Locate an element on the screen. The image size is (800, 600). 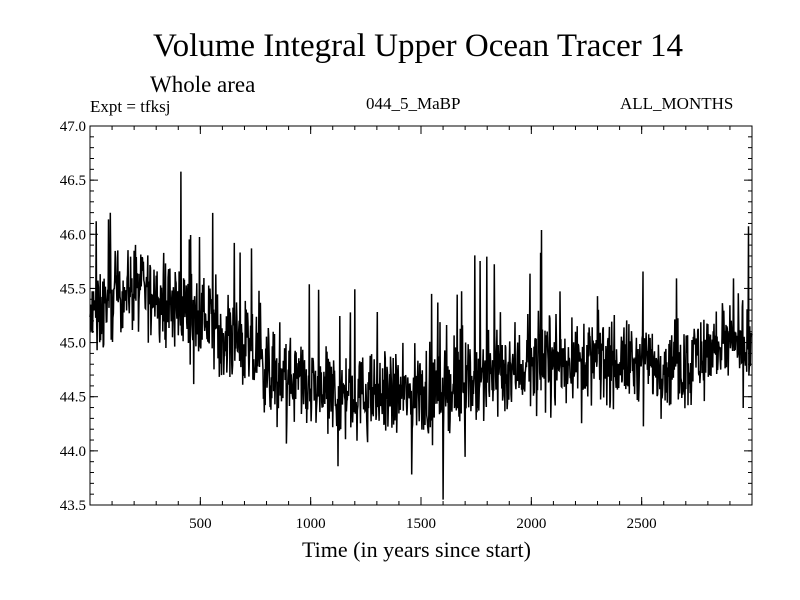
x-tick-label: 500 is located at coordinates (200, 524).